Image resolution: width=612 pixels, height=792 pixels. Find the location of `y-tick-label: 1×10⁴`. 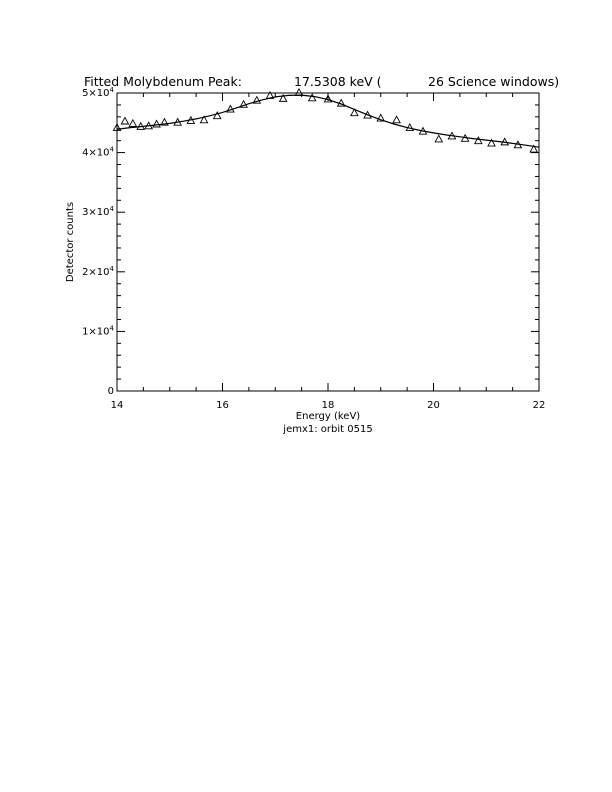

y-tick-label: 1×10⁴ is located at coordinates (98, 330).